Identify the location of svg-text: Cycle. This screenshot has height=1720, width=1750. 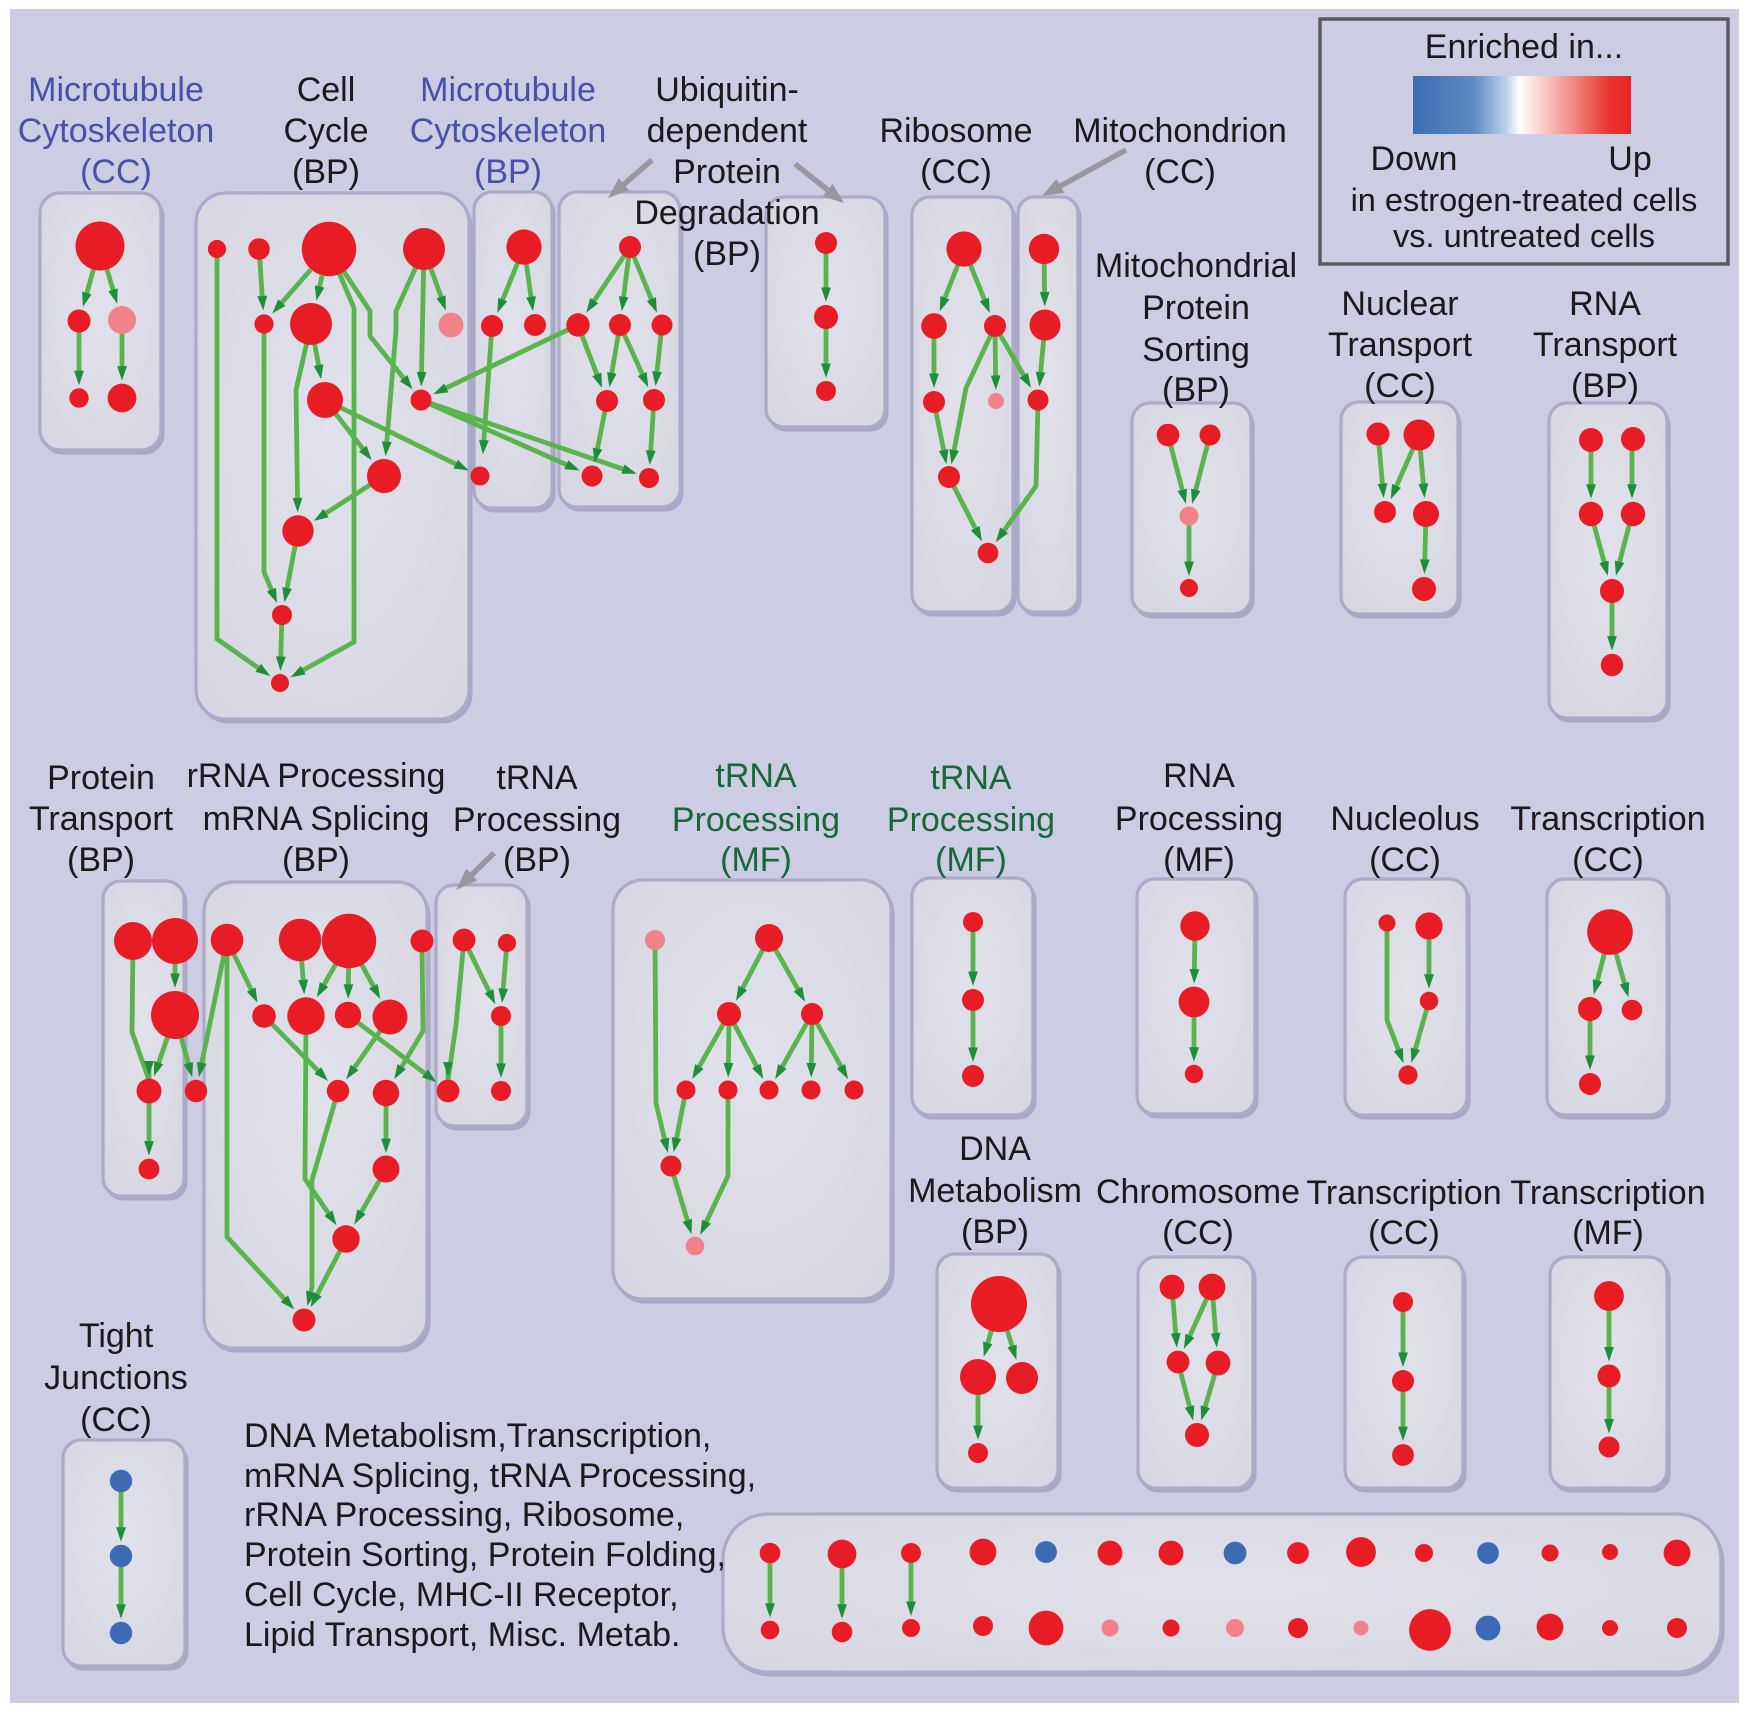
(325, 131).